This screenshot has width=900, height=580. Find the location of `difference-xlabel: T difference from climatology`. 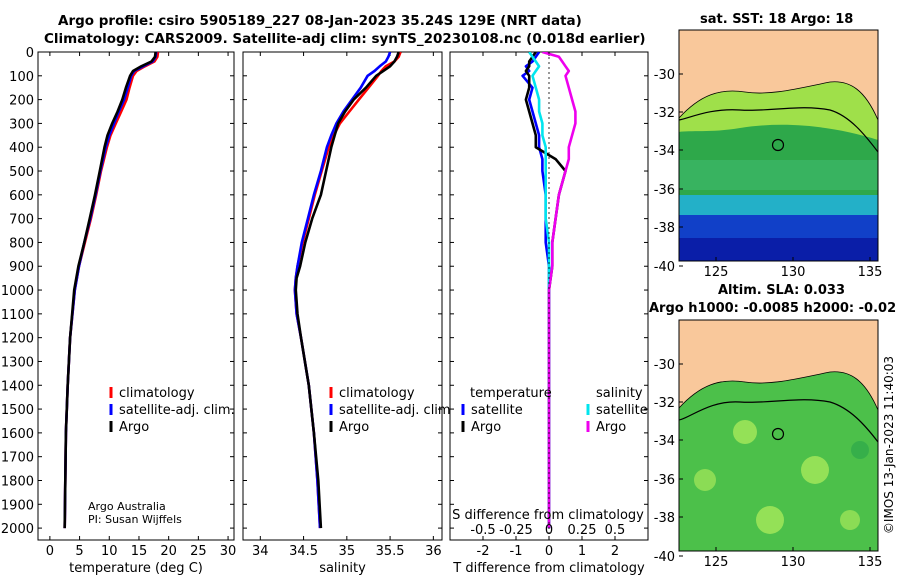

difference-xlabel: T difference from climatology is located at coordinates (548, 568).